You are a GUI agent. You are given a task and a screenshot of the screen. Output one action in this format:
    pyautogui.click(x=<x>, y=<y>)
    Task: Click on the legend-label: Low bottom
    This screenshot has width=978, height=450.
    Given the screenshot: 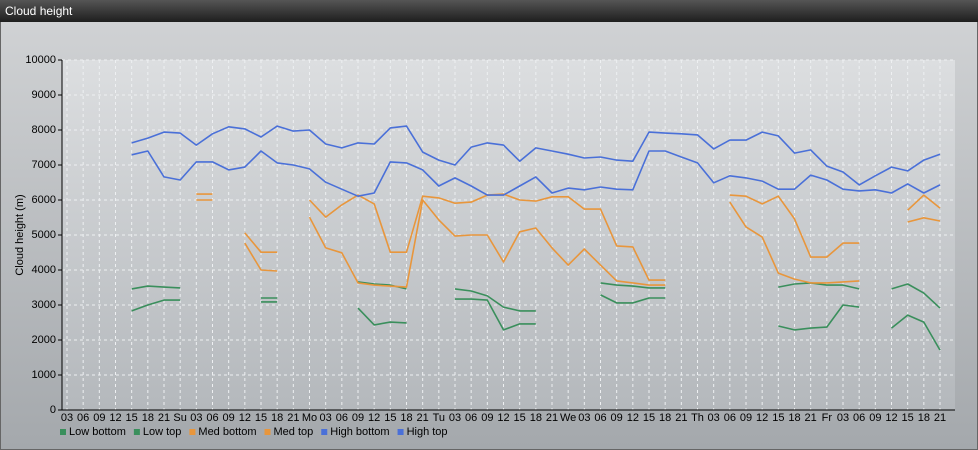 What is the action you would take?
    pyautogui.click(x=97, y=432)
    